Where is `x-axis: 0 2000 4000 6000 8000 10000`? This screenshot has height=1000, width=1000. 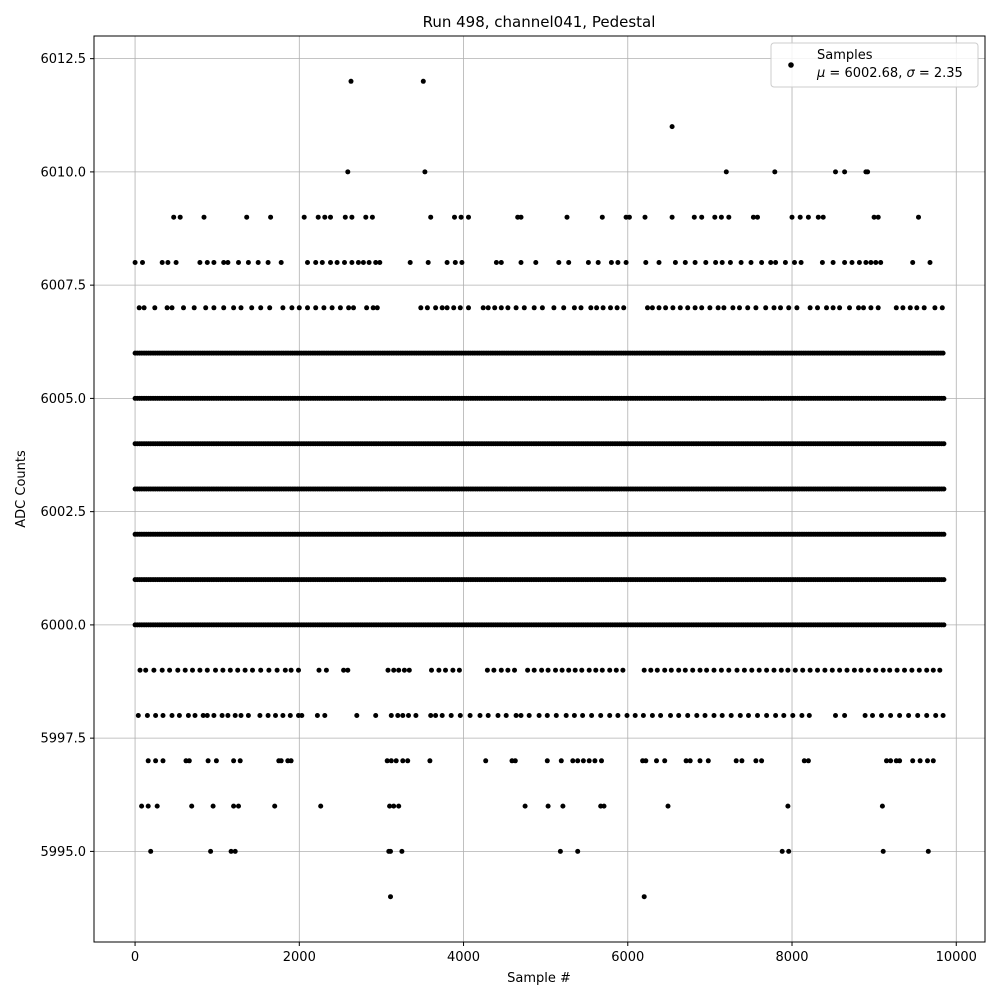
x-axis: 0 2000 4000 6000 8000 10000 is located at coordinates (554, 953).